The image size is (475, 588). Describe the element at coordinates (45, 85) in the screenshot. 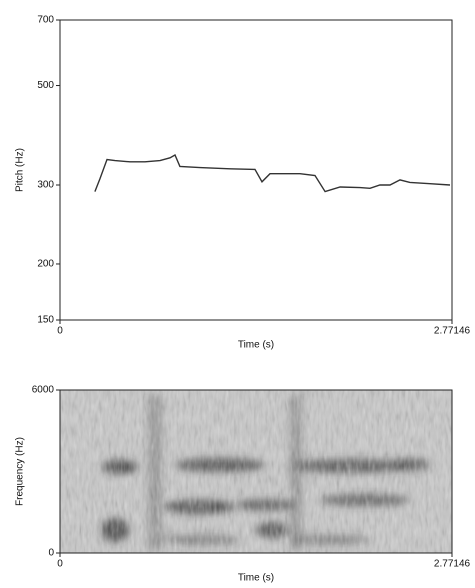

I see `y-tick-label: 500` at that location.